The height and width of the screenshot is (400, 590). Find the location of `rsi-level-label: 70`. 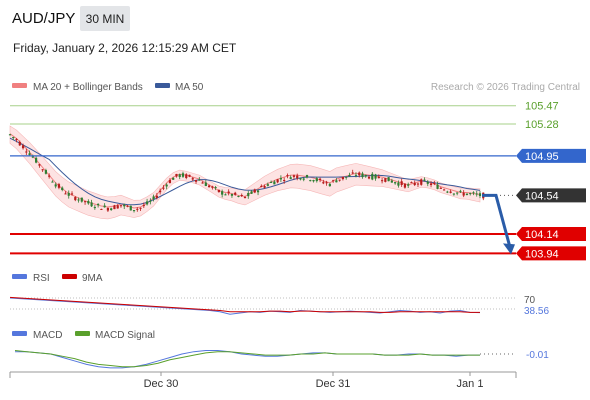

rsi-level-label: 70 is located at coordinates (530, 300).